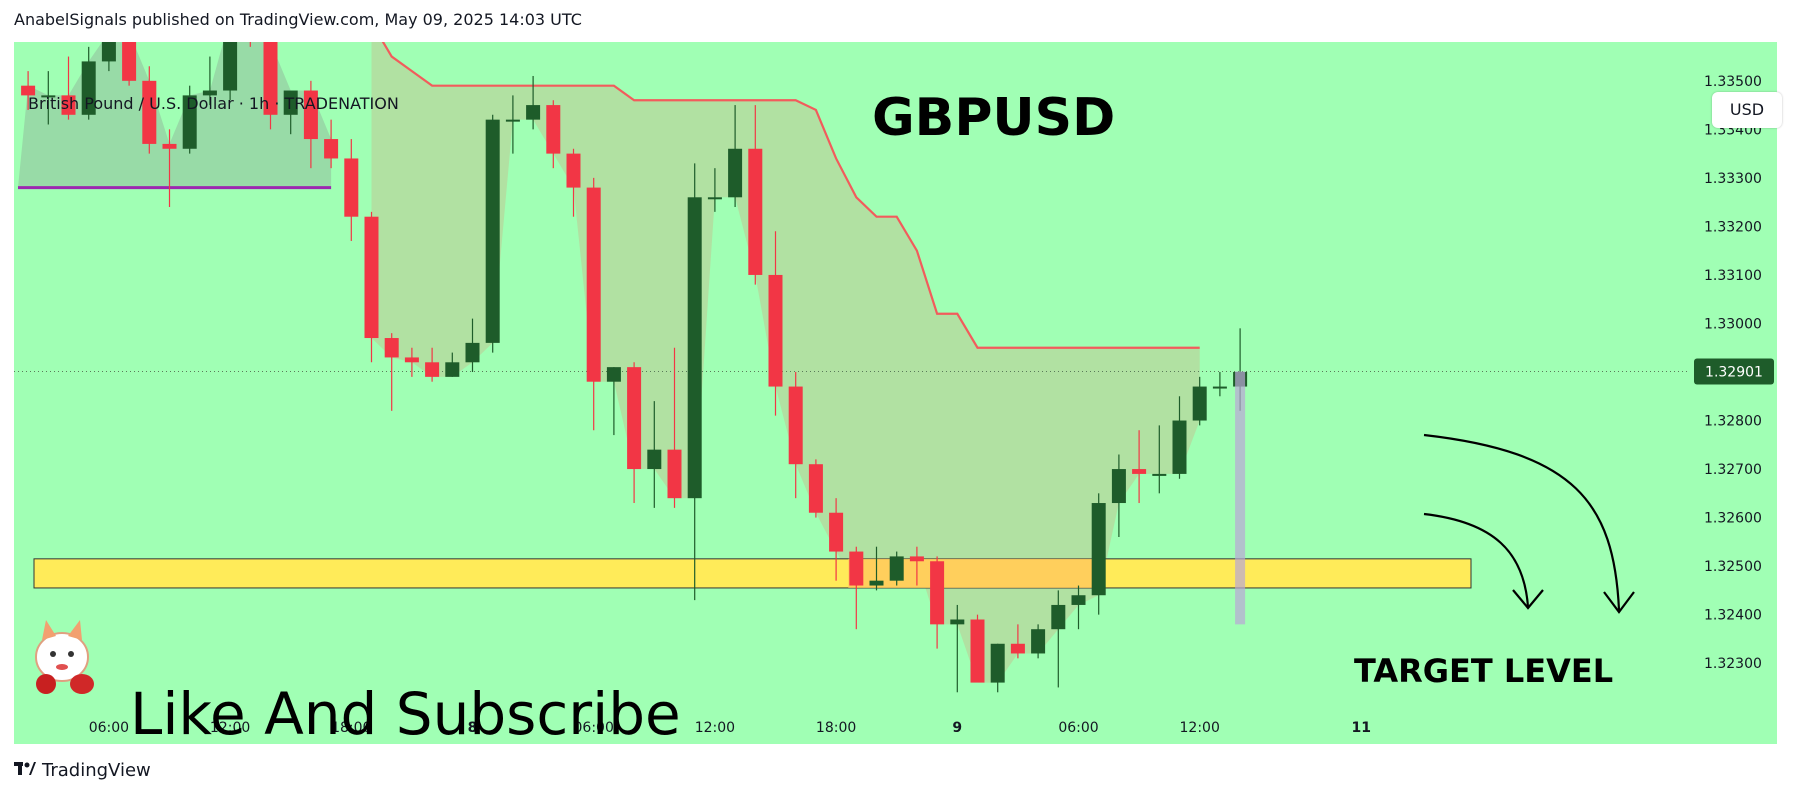  I want to click on y-tick-label: 1.33100, so click(1733, 276).